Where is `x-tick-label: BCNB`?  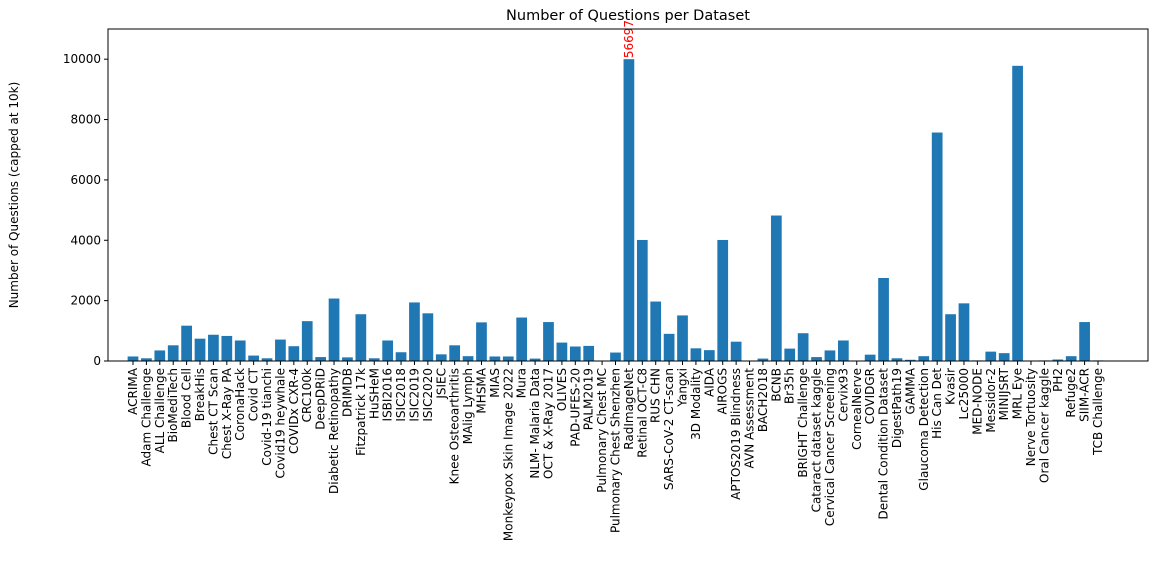
x-tick-label: BCNB is located at coordinates (776, 385).